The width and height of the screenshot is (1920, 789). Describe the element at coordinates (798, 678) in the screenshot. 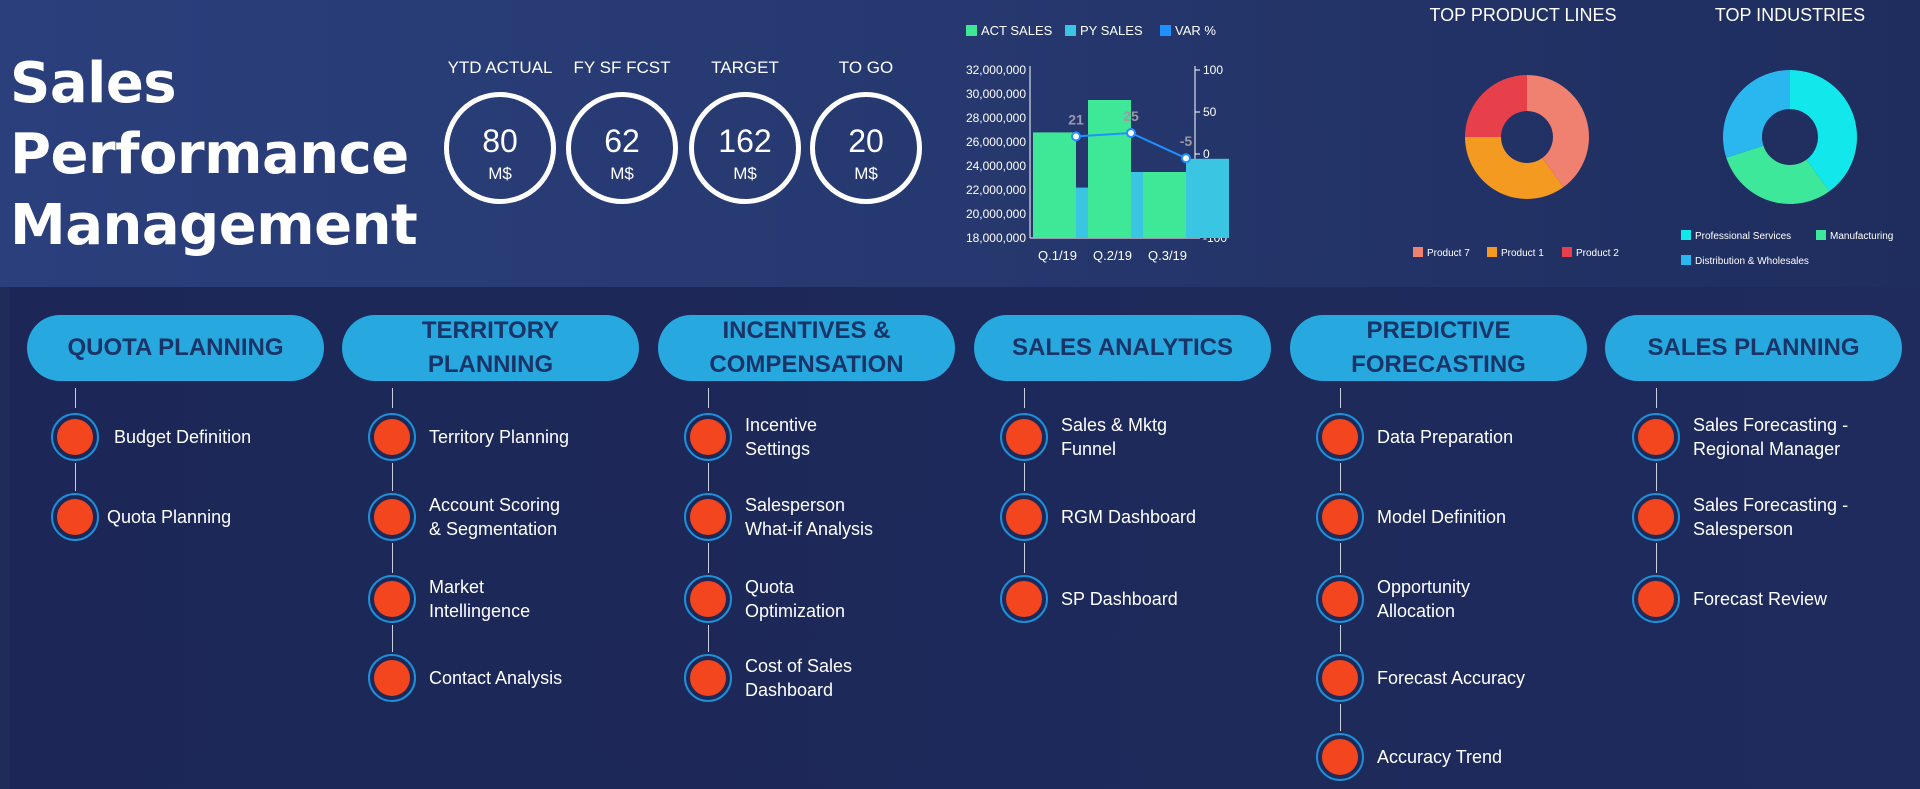

I see `step-link: Cost of Sales Dashboard` at that location.